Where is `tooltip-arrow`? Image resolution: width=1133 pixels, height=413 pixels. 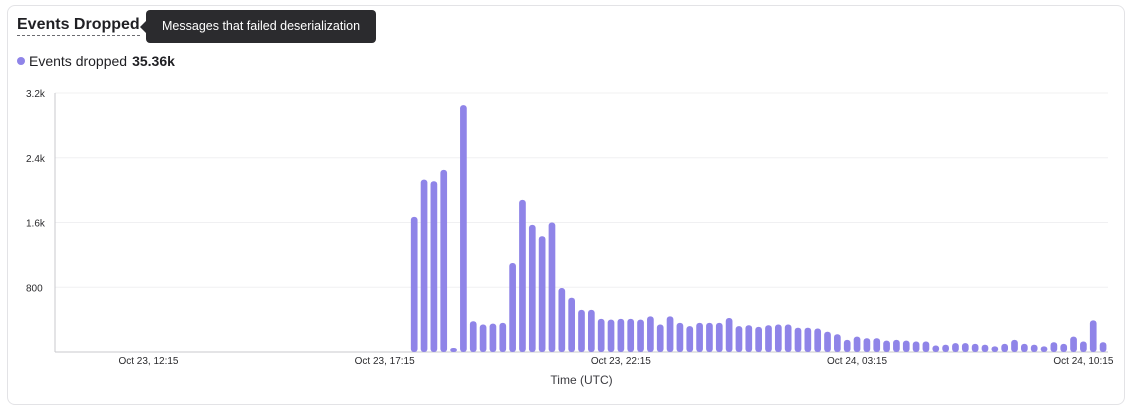 tooltip-arrow is located at coordinates (143, 27).